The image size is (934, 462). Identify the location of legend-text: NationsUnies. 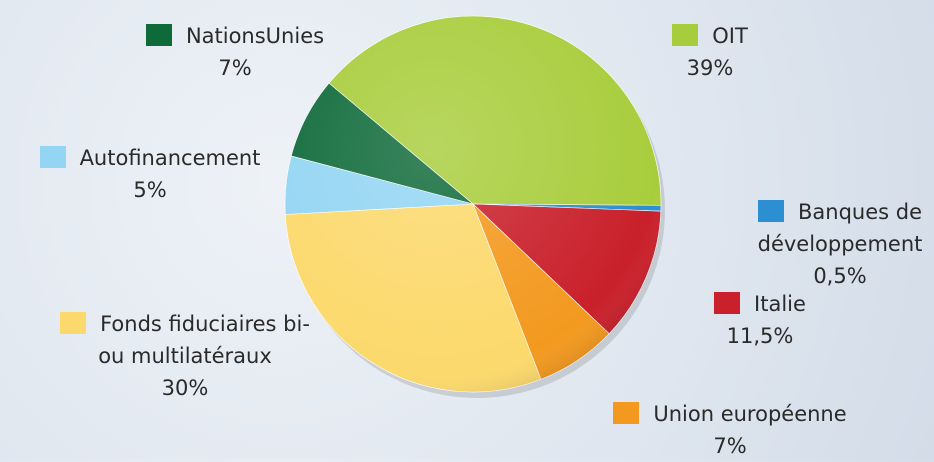
(255, 36).